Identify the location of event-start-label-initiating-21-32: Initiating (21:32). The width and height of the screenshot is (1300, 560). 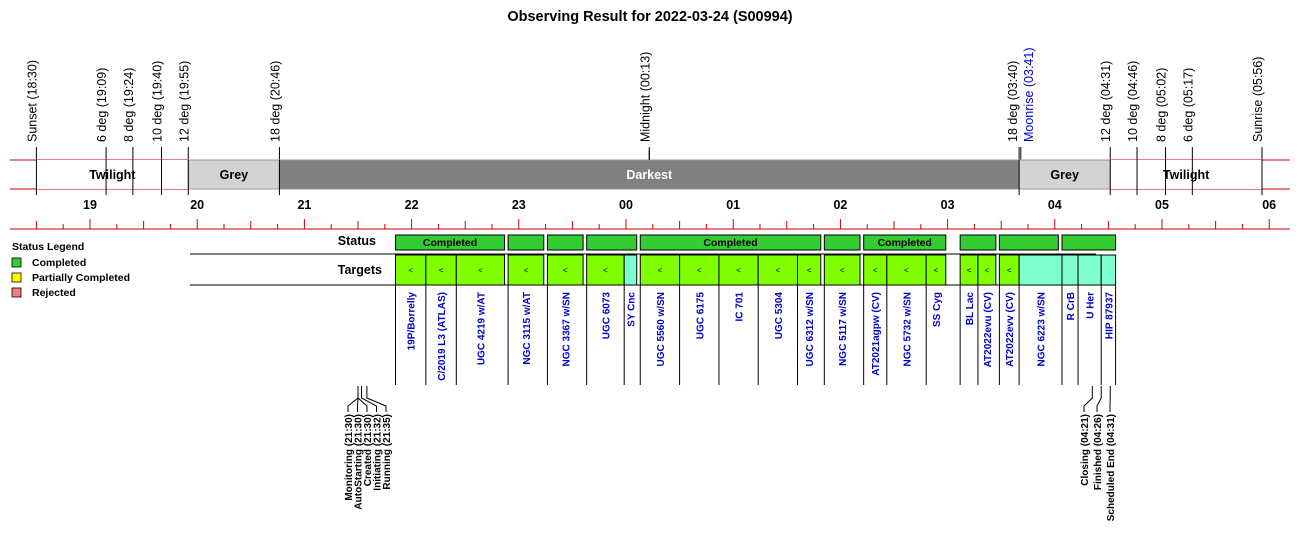
(378, 452).